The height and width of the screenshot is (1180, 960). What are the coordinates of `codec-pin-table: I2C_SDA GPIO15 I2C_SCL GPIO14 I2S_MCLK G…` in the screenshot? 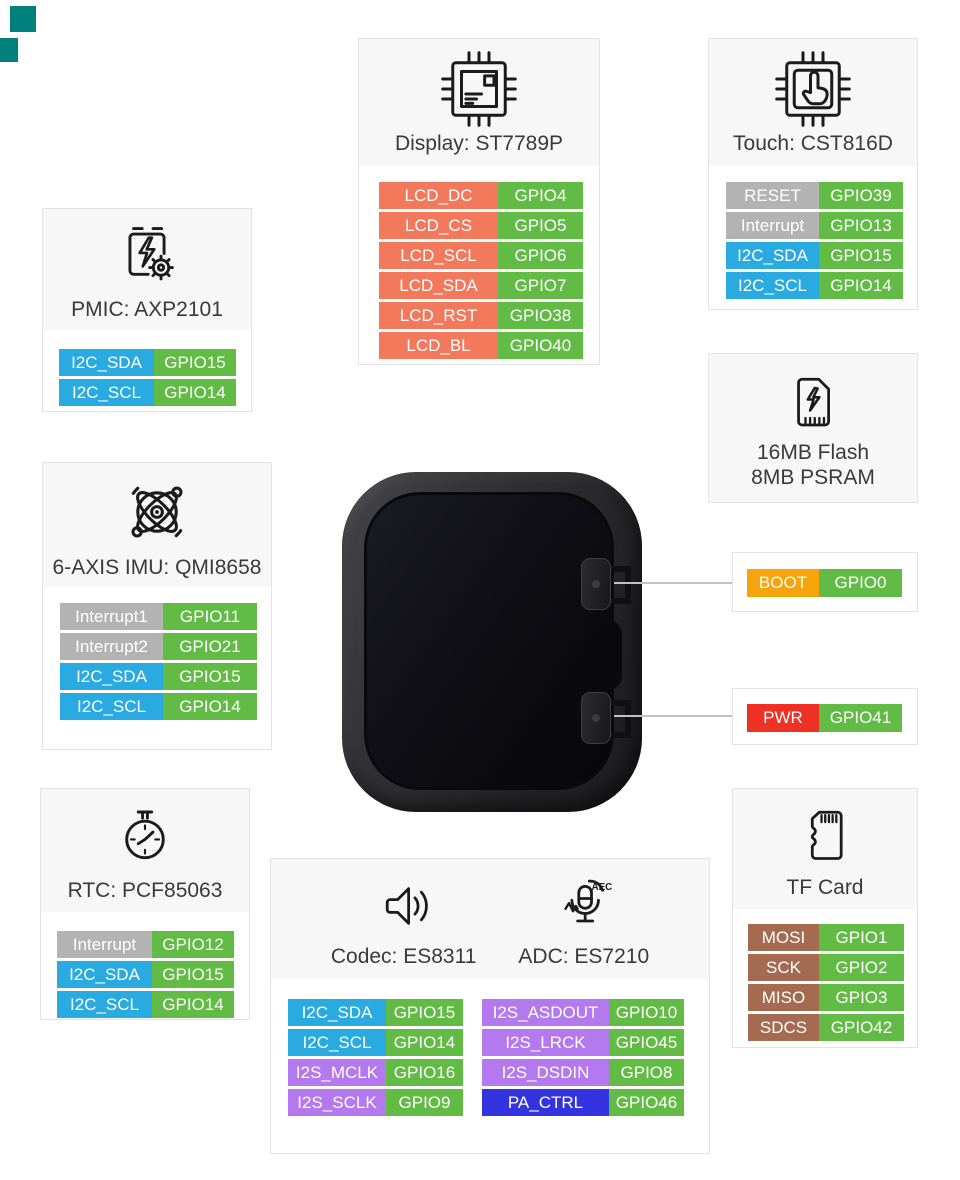 It's located at (375, 1057).